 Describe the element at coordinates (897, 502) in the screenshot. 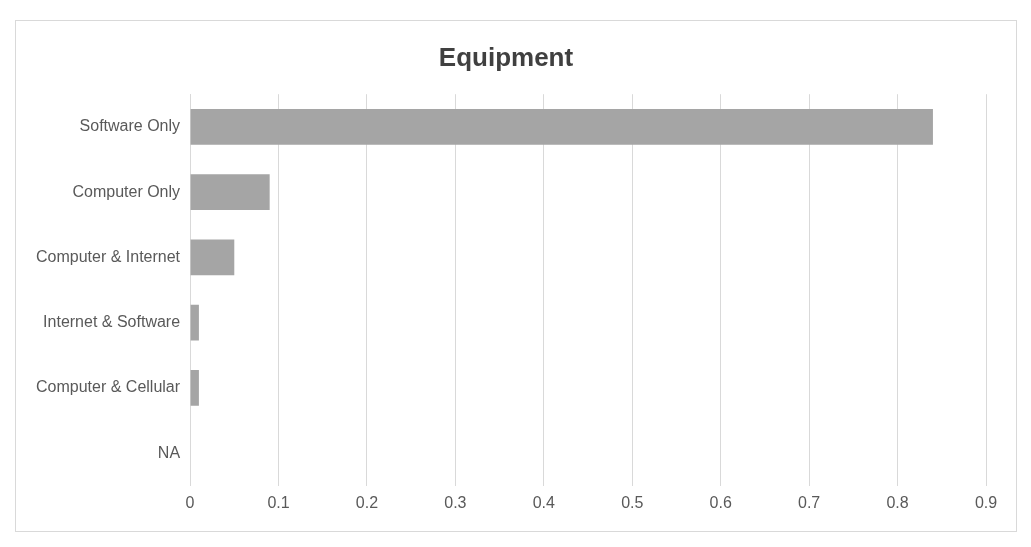

I see `x-tick-label: 0.8` at that location.